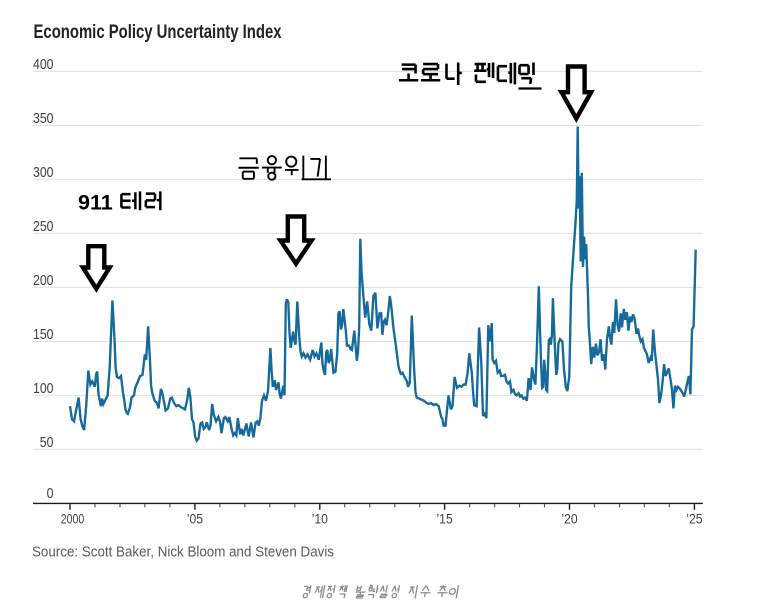  I want to click on svg-text: ’15, so click(444, 518).